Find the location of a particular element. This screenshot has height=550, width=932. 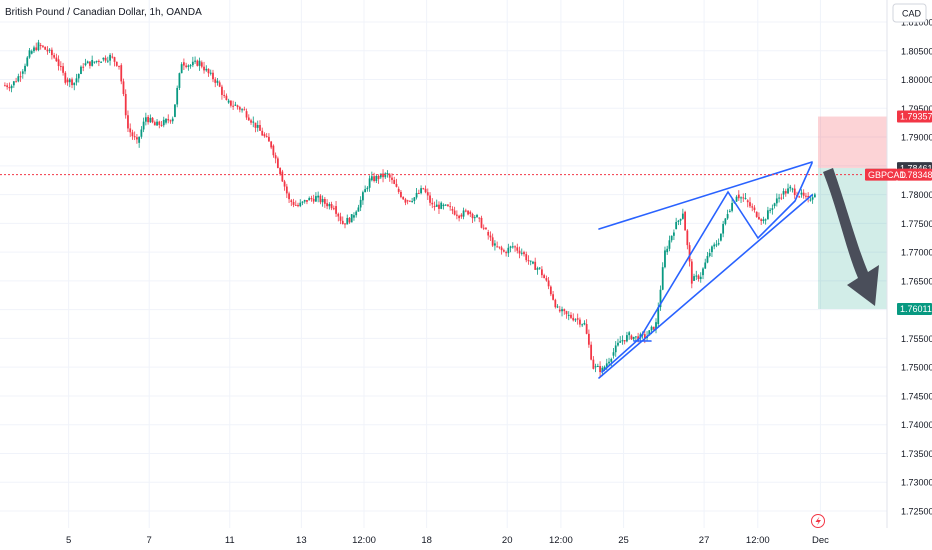

event-lightning-icon is located at coordinates (818, 521).